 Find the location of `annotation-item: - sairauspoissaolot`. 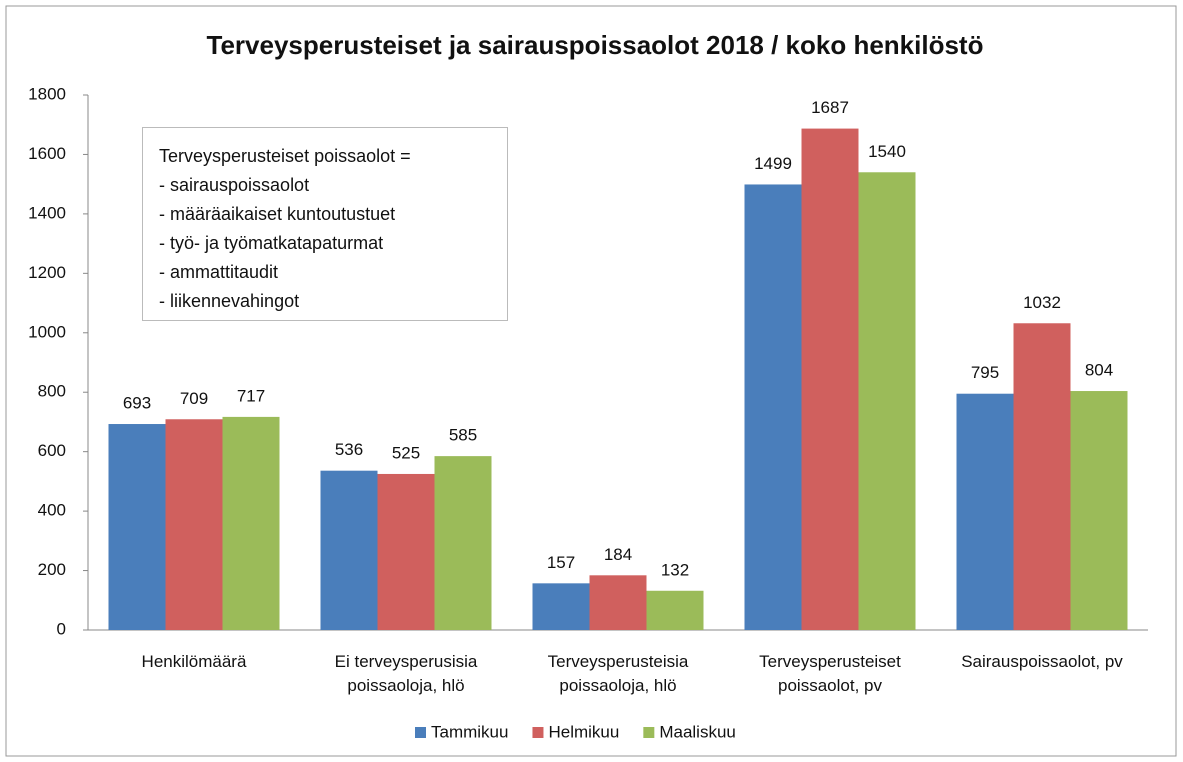

annotation-item: - sairauspoissaolot is located at coordinates (234, 185).